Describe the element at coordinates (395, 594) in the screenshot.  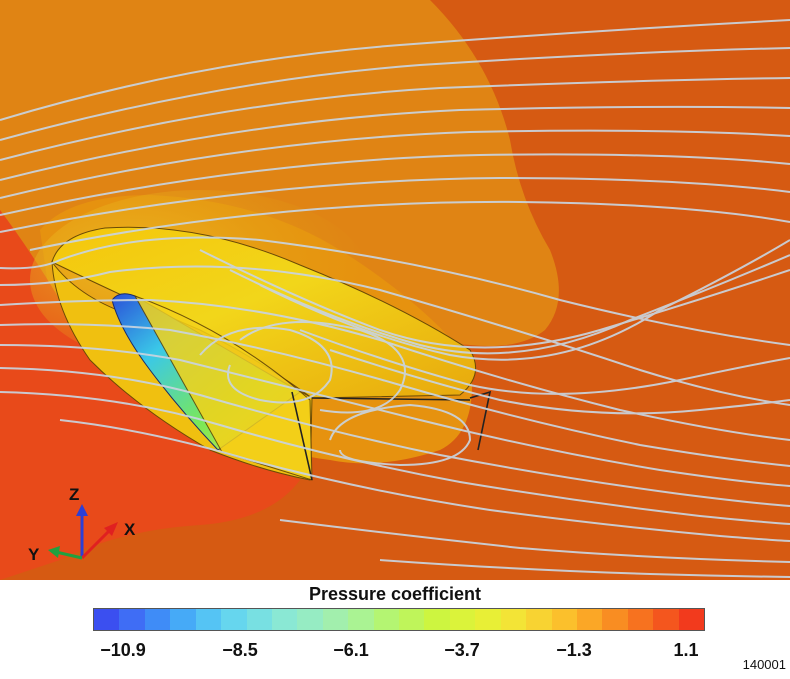
I see `legend-title: Pressure coefficient` at that location.